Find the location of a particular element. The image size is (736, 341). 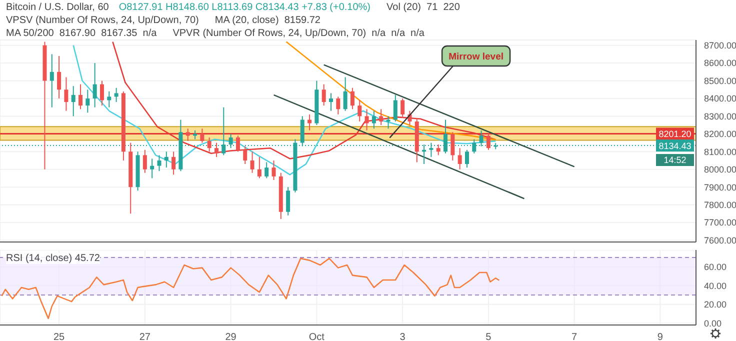

text: MA (20, close) 8159.72 is located at coordinates (267, 20).